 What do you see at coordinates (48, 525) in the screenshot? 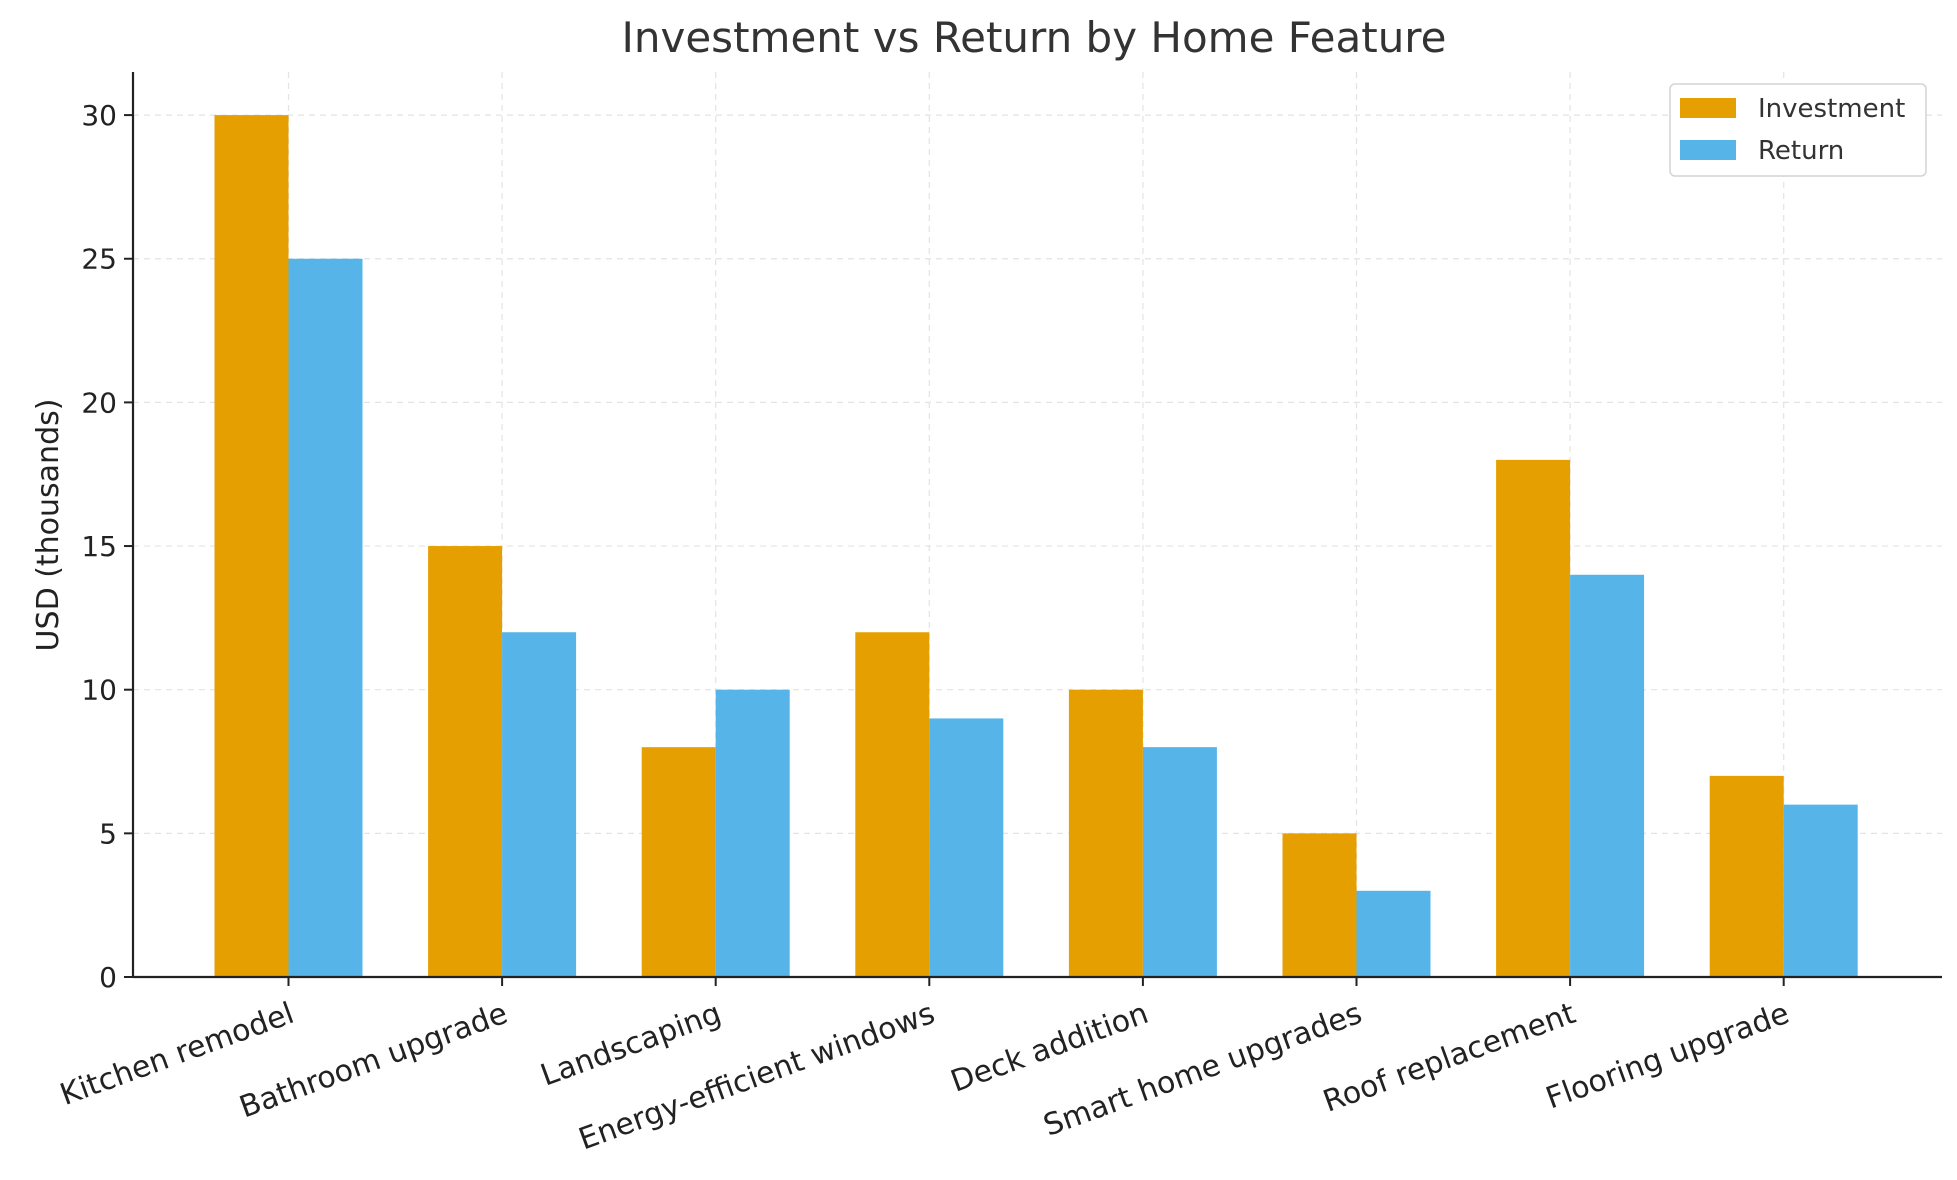
I see `y-axis-label: USD (thousands)` at bounding box center [48, 525].